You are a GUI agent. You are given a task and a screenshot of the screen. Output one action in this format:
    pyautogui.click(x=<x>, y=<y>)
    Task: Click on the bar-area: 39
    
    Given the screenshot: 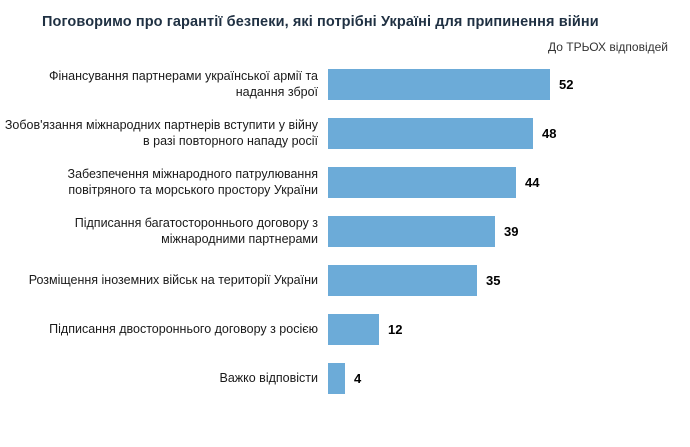 What is the action you would take?
    pyautogui.click(x=509, y=231)
    